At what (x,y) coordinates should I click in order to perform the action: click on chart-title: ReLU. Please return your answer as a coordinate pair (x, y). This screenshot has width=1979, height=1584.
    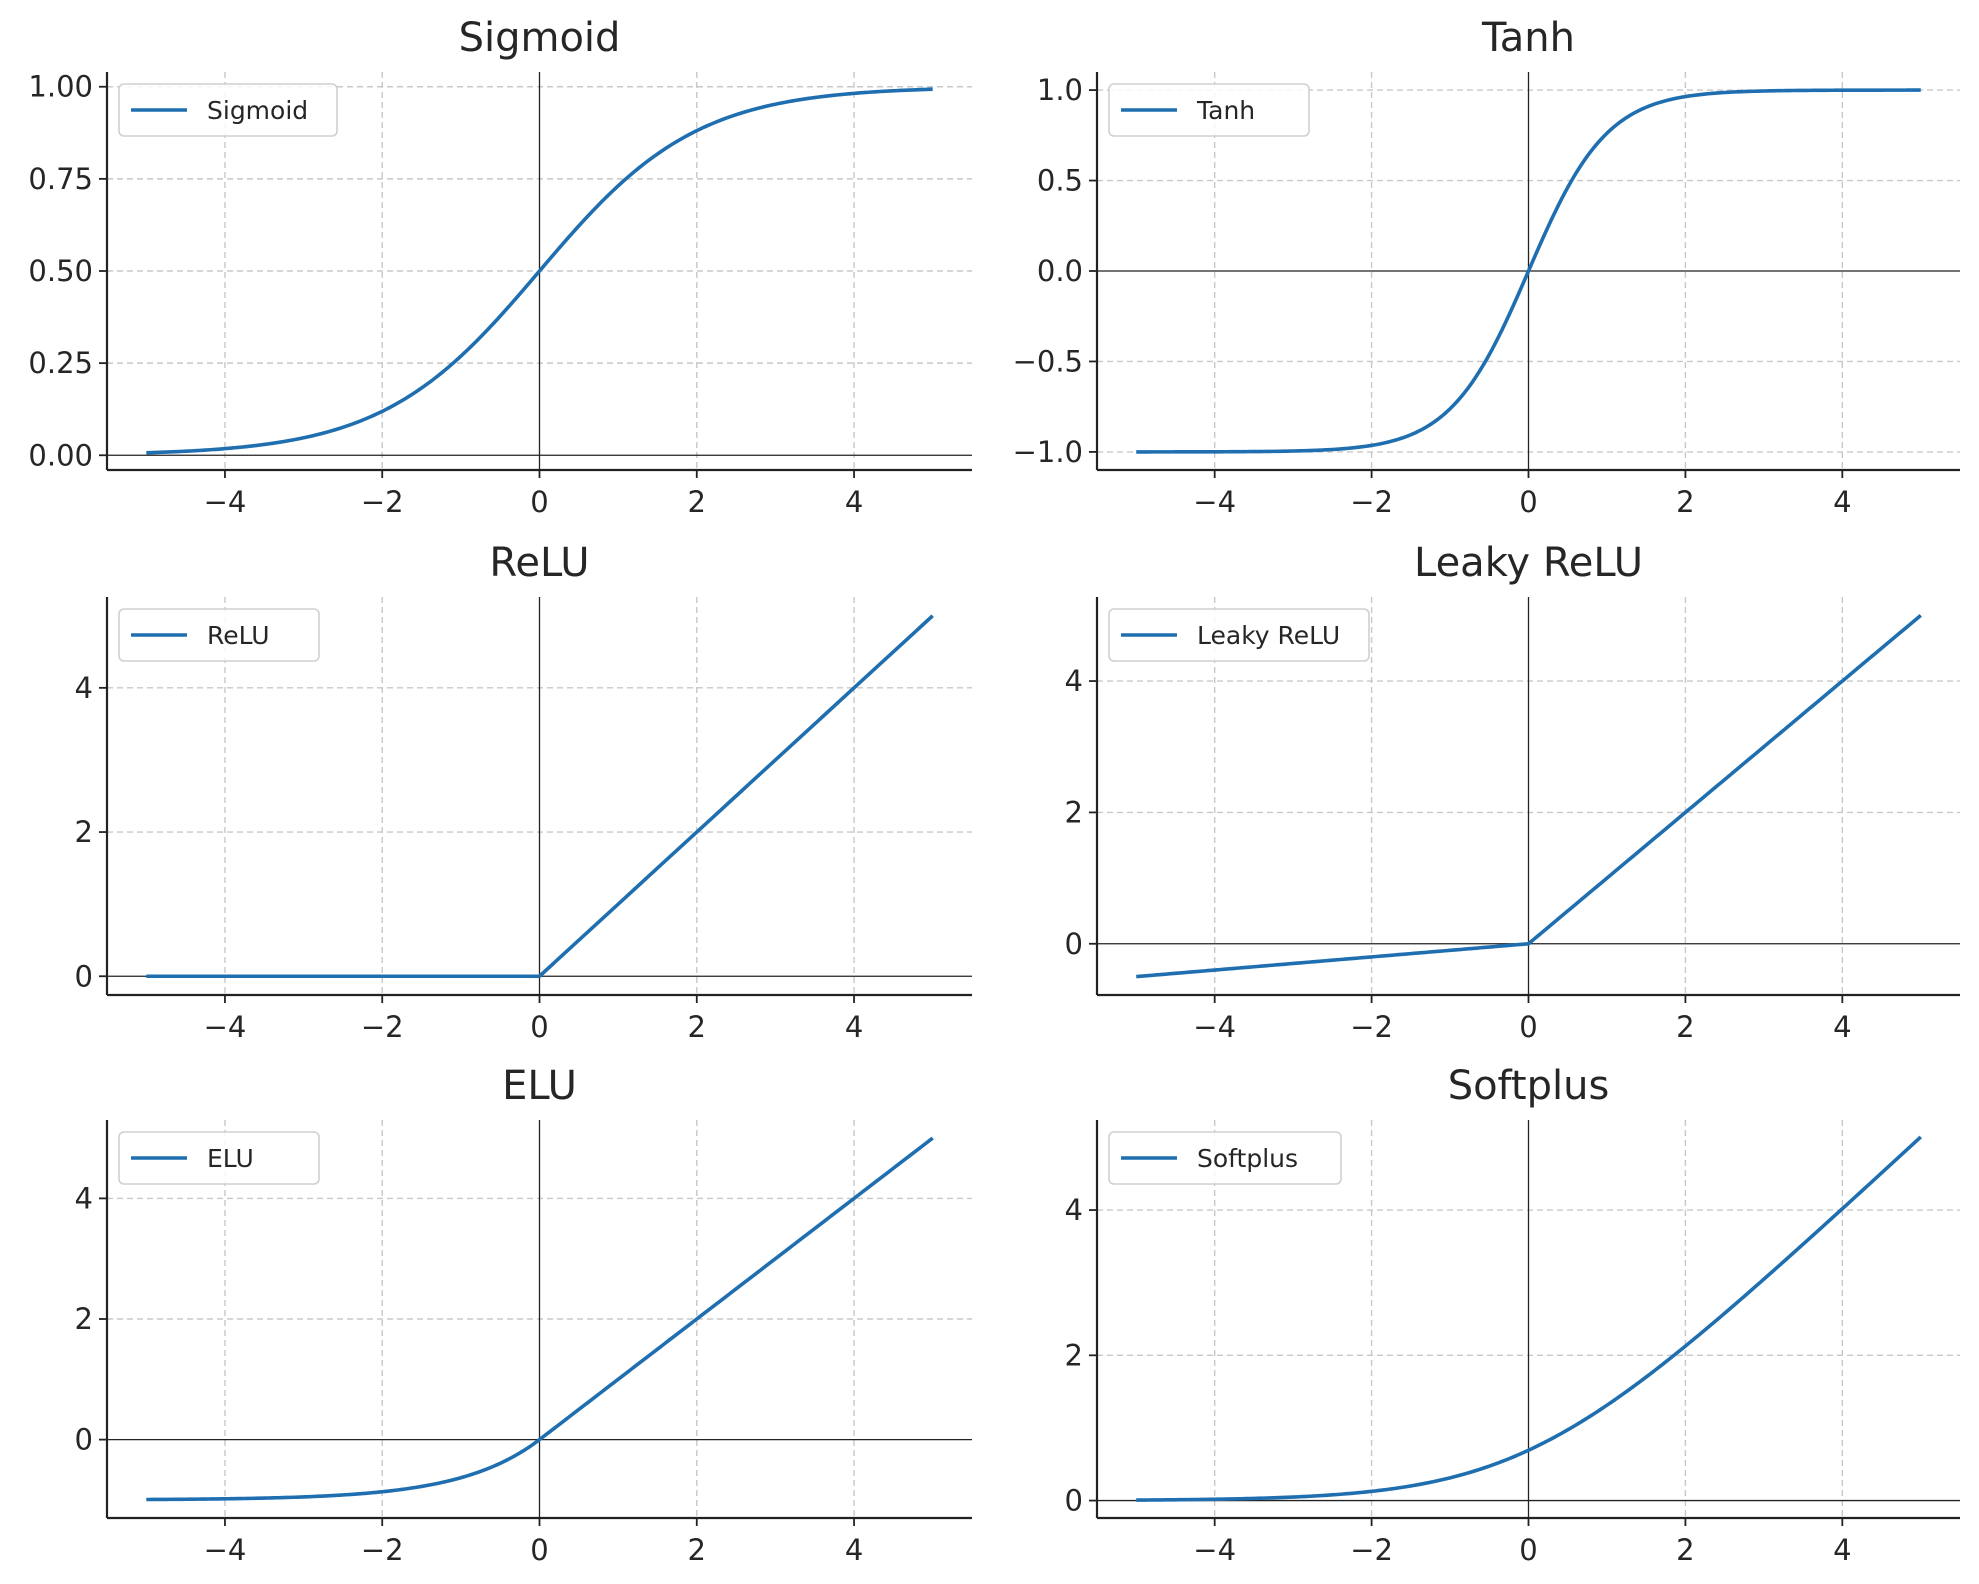
    Looking at the image, I should click on (539, 563).